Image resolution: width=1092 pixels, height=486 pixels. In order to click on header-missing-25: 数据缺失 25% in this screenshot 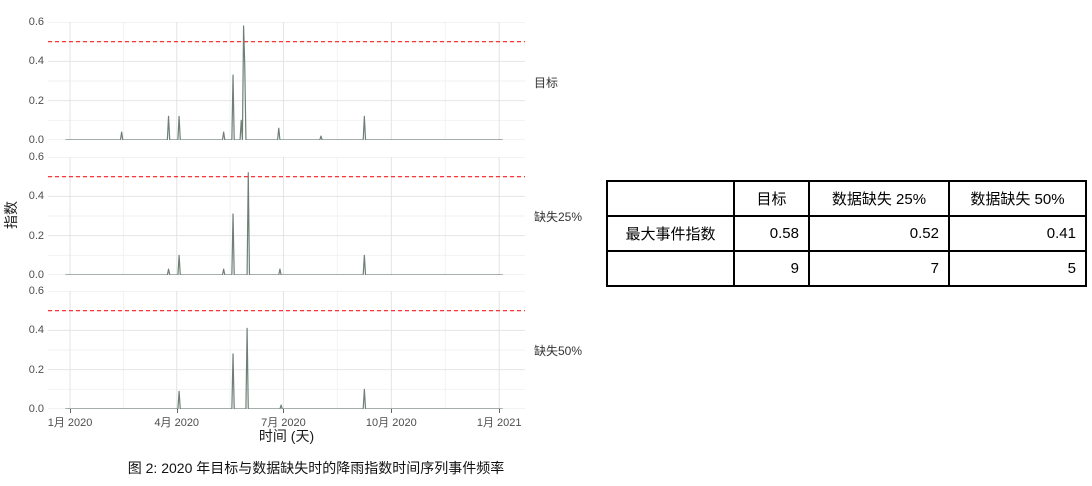, I will do `click(879, 198)`.